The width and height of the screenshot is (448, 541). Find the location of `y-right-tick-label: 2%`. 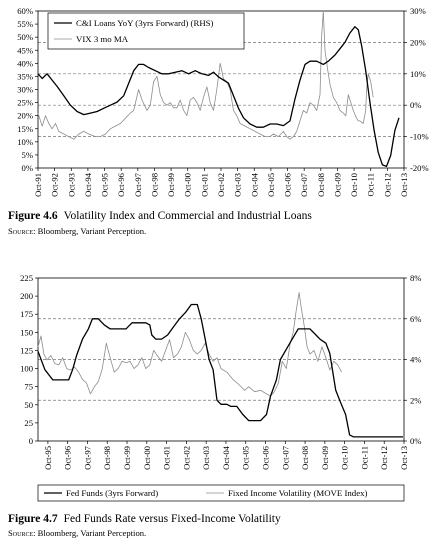

y-right-tick-label: 2% is located at coordinates (415, 400).